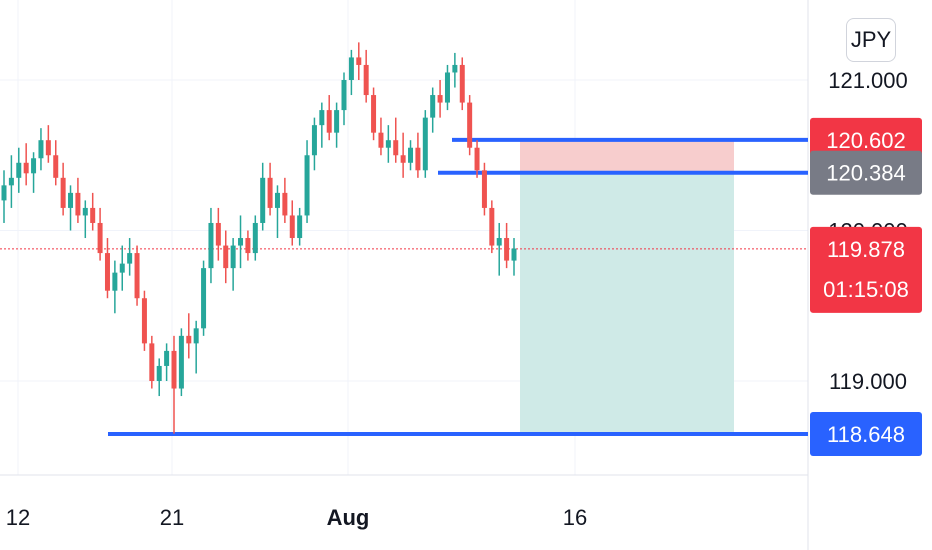 The height and width of the screenshot is (550, 932). I want to click on stop-loss-zone, so click(627, 156).